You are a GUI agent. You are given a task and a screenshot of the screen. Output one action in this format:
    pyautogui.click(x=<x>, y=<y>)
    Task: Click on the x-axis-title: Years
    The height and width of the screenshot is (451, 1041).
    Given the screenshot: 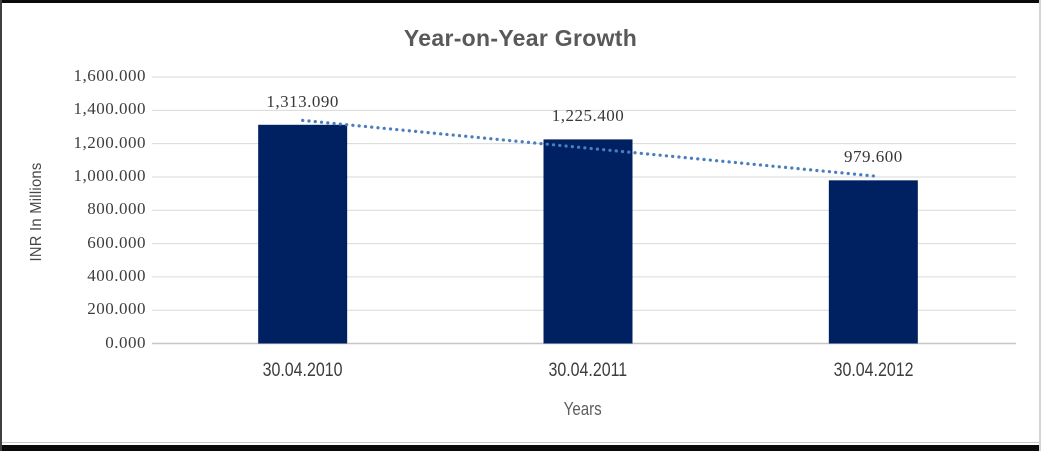 What is the action you would take?
    pyautogui.click(x=583, y=409)
    